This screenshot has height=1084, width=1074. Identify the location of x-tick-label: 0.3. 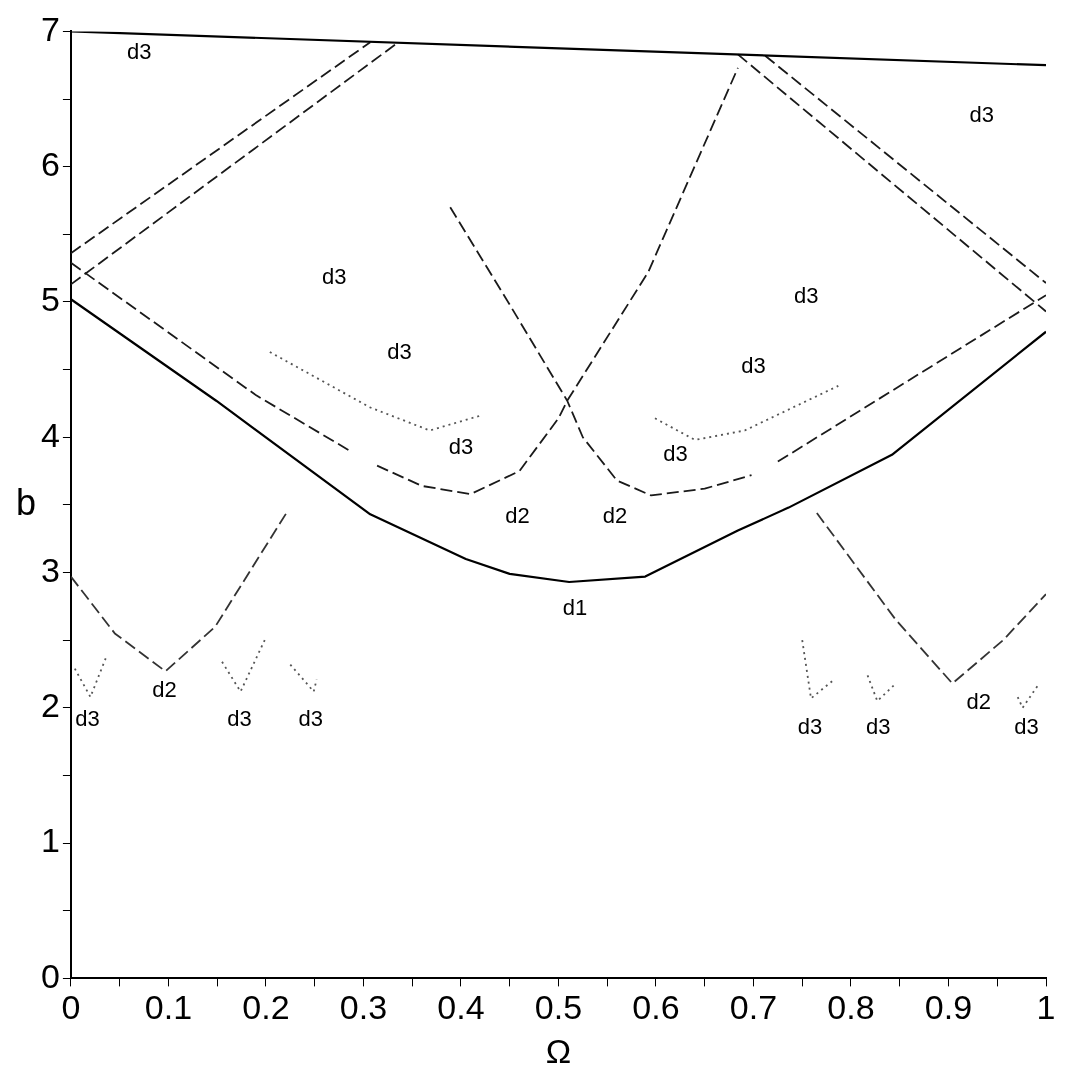
(363, 1007).